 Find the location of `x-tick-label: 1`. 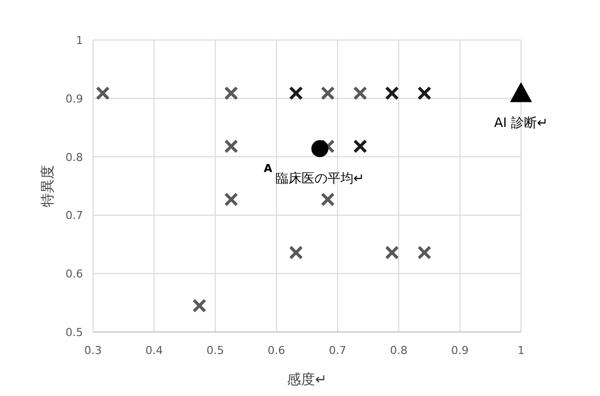

x-tick-label: 1 is located at coordinates (521, 350).